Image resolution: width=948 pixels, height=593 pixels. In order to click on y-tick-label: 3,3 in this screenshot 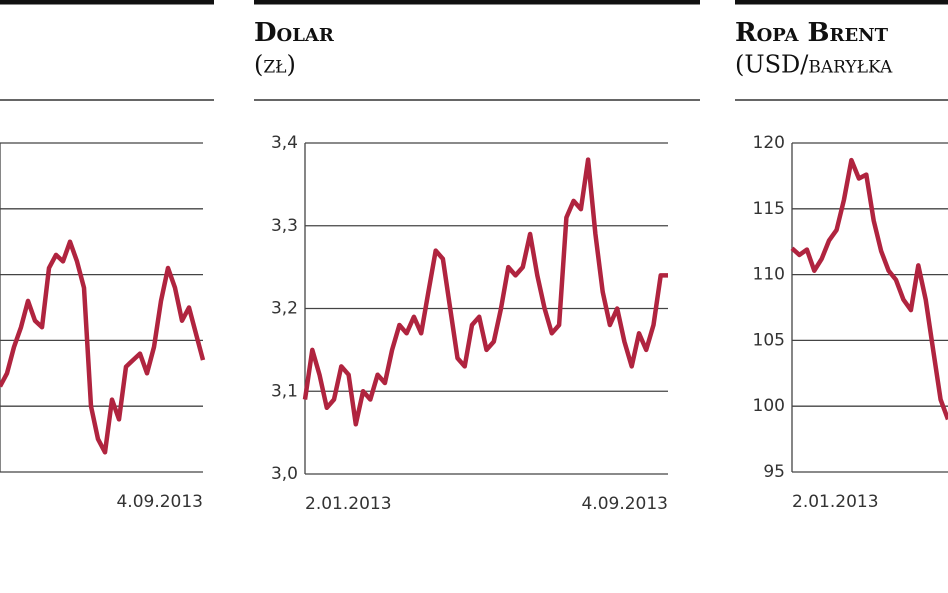, I will do `click(284, 226)`.